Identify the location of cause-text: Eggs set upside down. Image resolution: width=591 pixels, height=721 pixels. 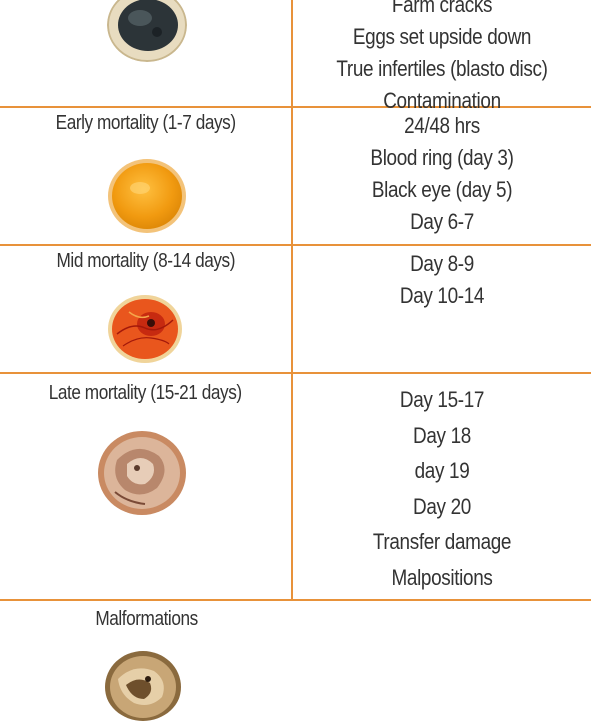
(442, 36).